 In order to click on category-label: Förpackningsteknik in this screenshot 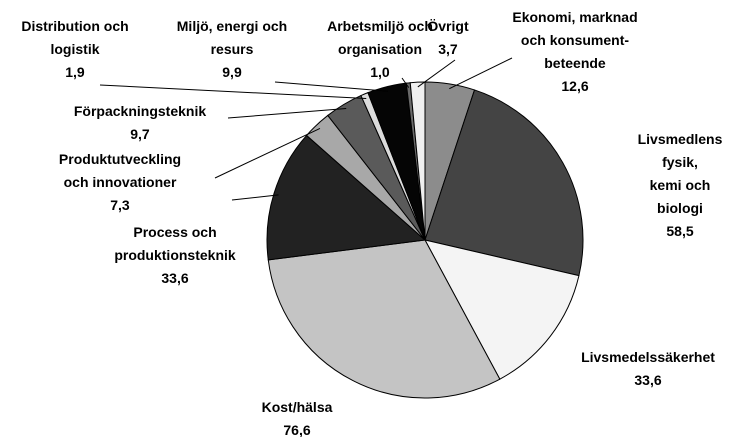, I will do `click(140, 111)`.